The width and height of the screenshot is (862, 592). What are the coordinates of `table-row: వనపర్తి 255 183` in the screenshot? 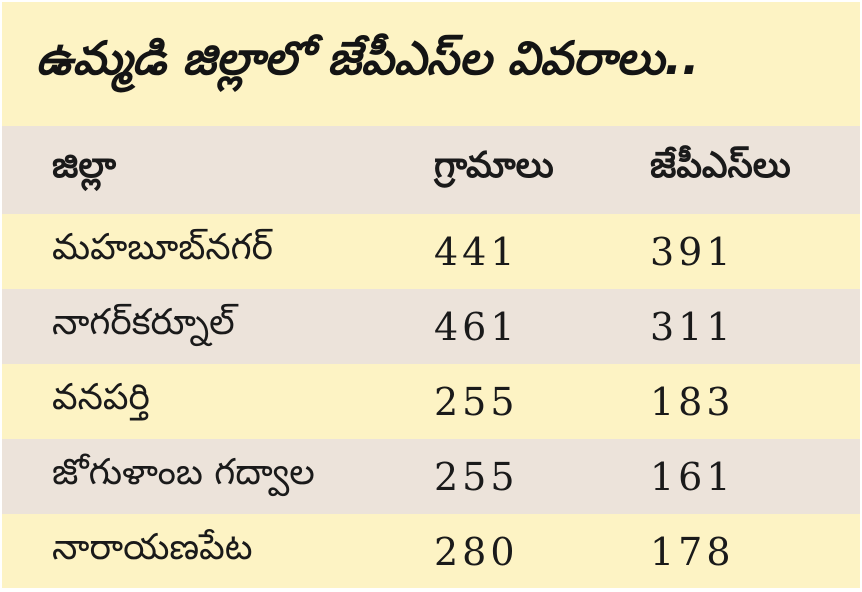 It's located at (431, 401).